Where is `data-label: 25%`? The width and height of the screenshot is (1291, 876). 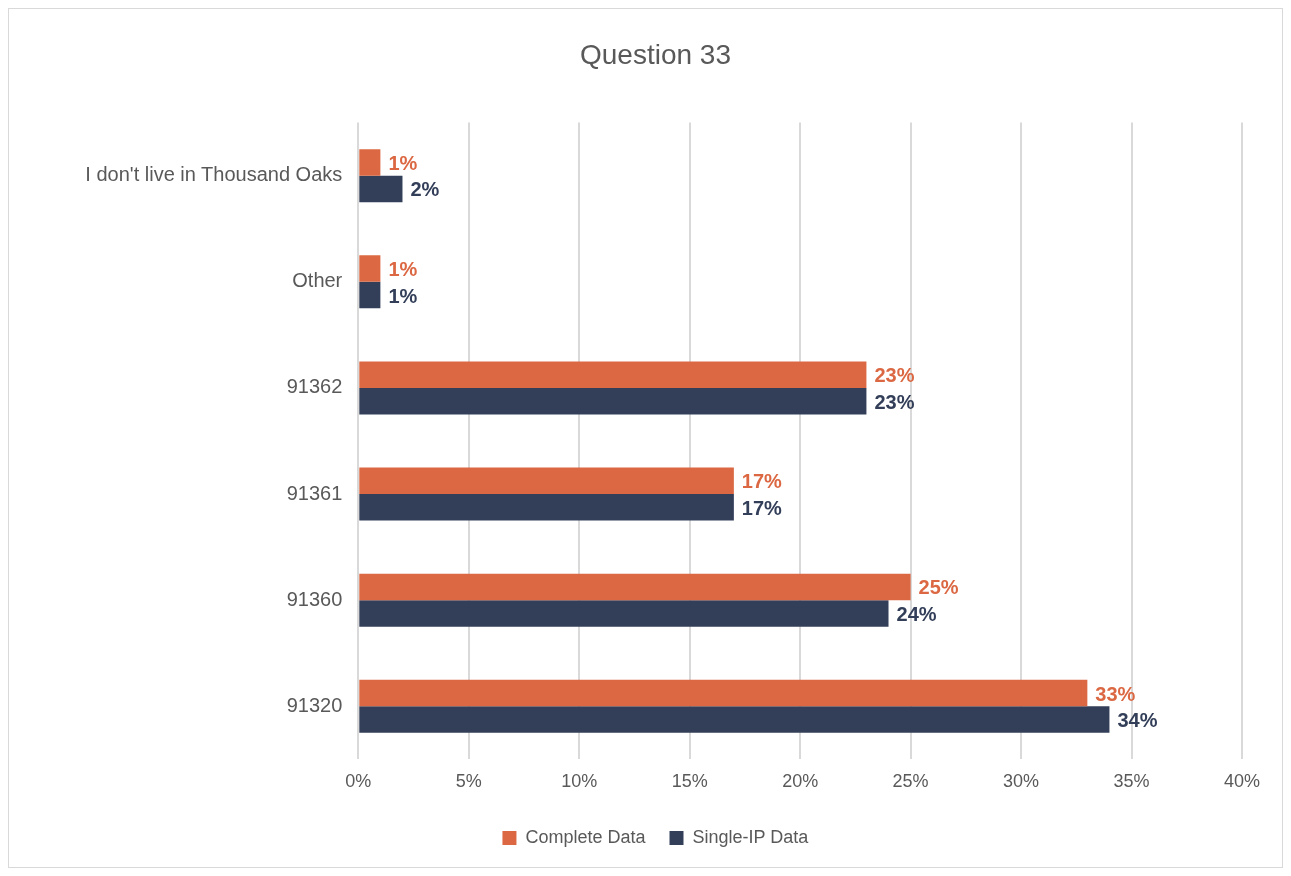
data-label: 25% is located at coordinates (938, 587).